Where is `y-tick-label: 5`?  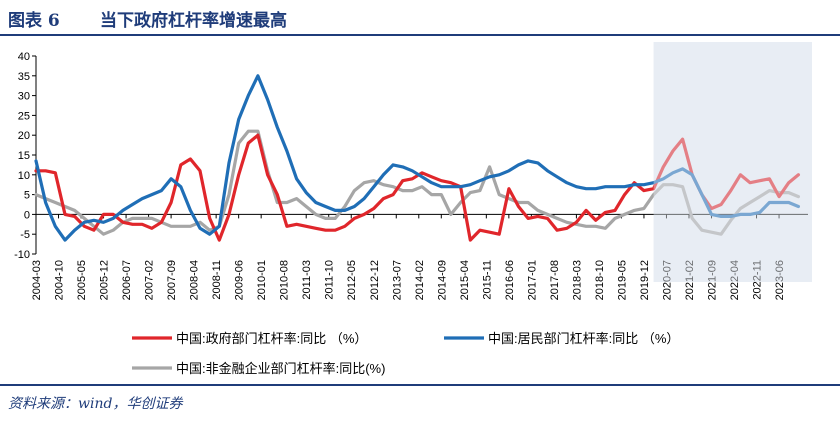
y-tick-label: 5 is located at coordinates (27, 196).